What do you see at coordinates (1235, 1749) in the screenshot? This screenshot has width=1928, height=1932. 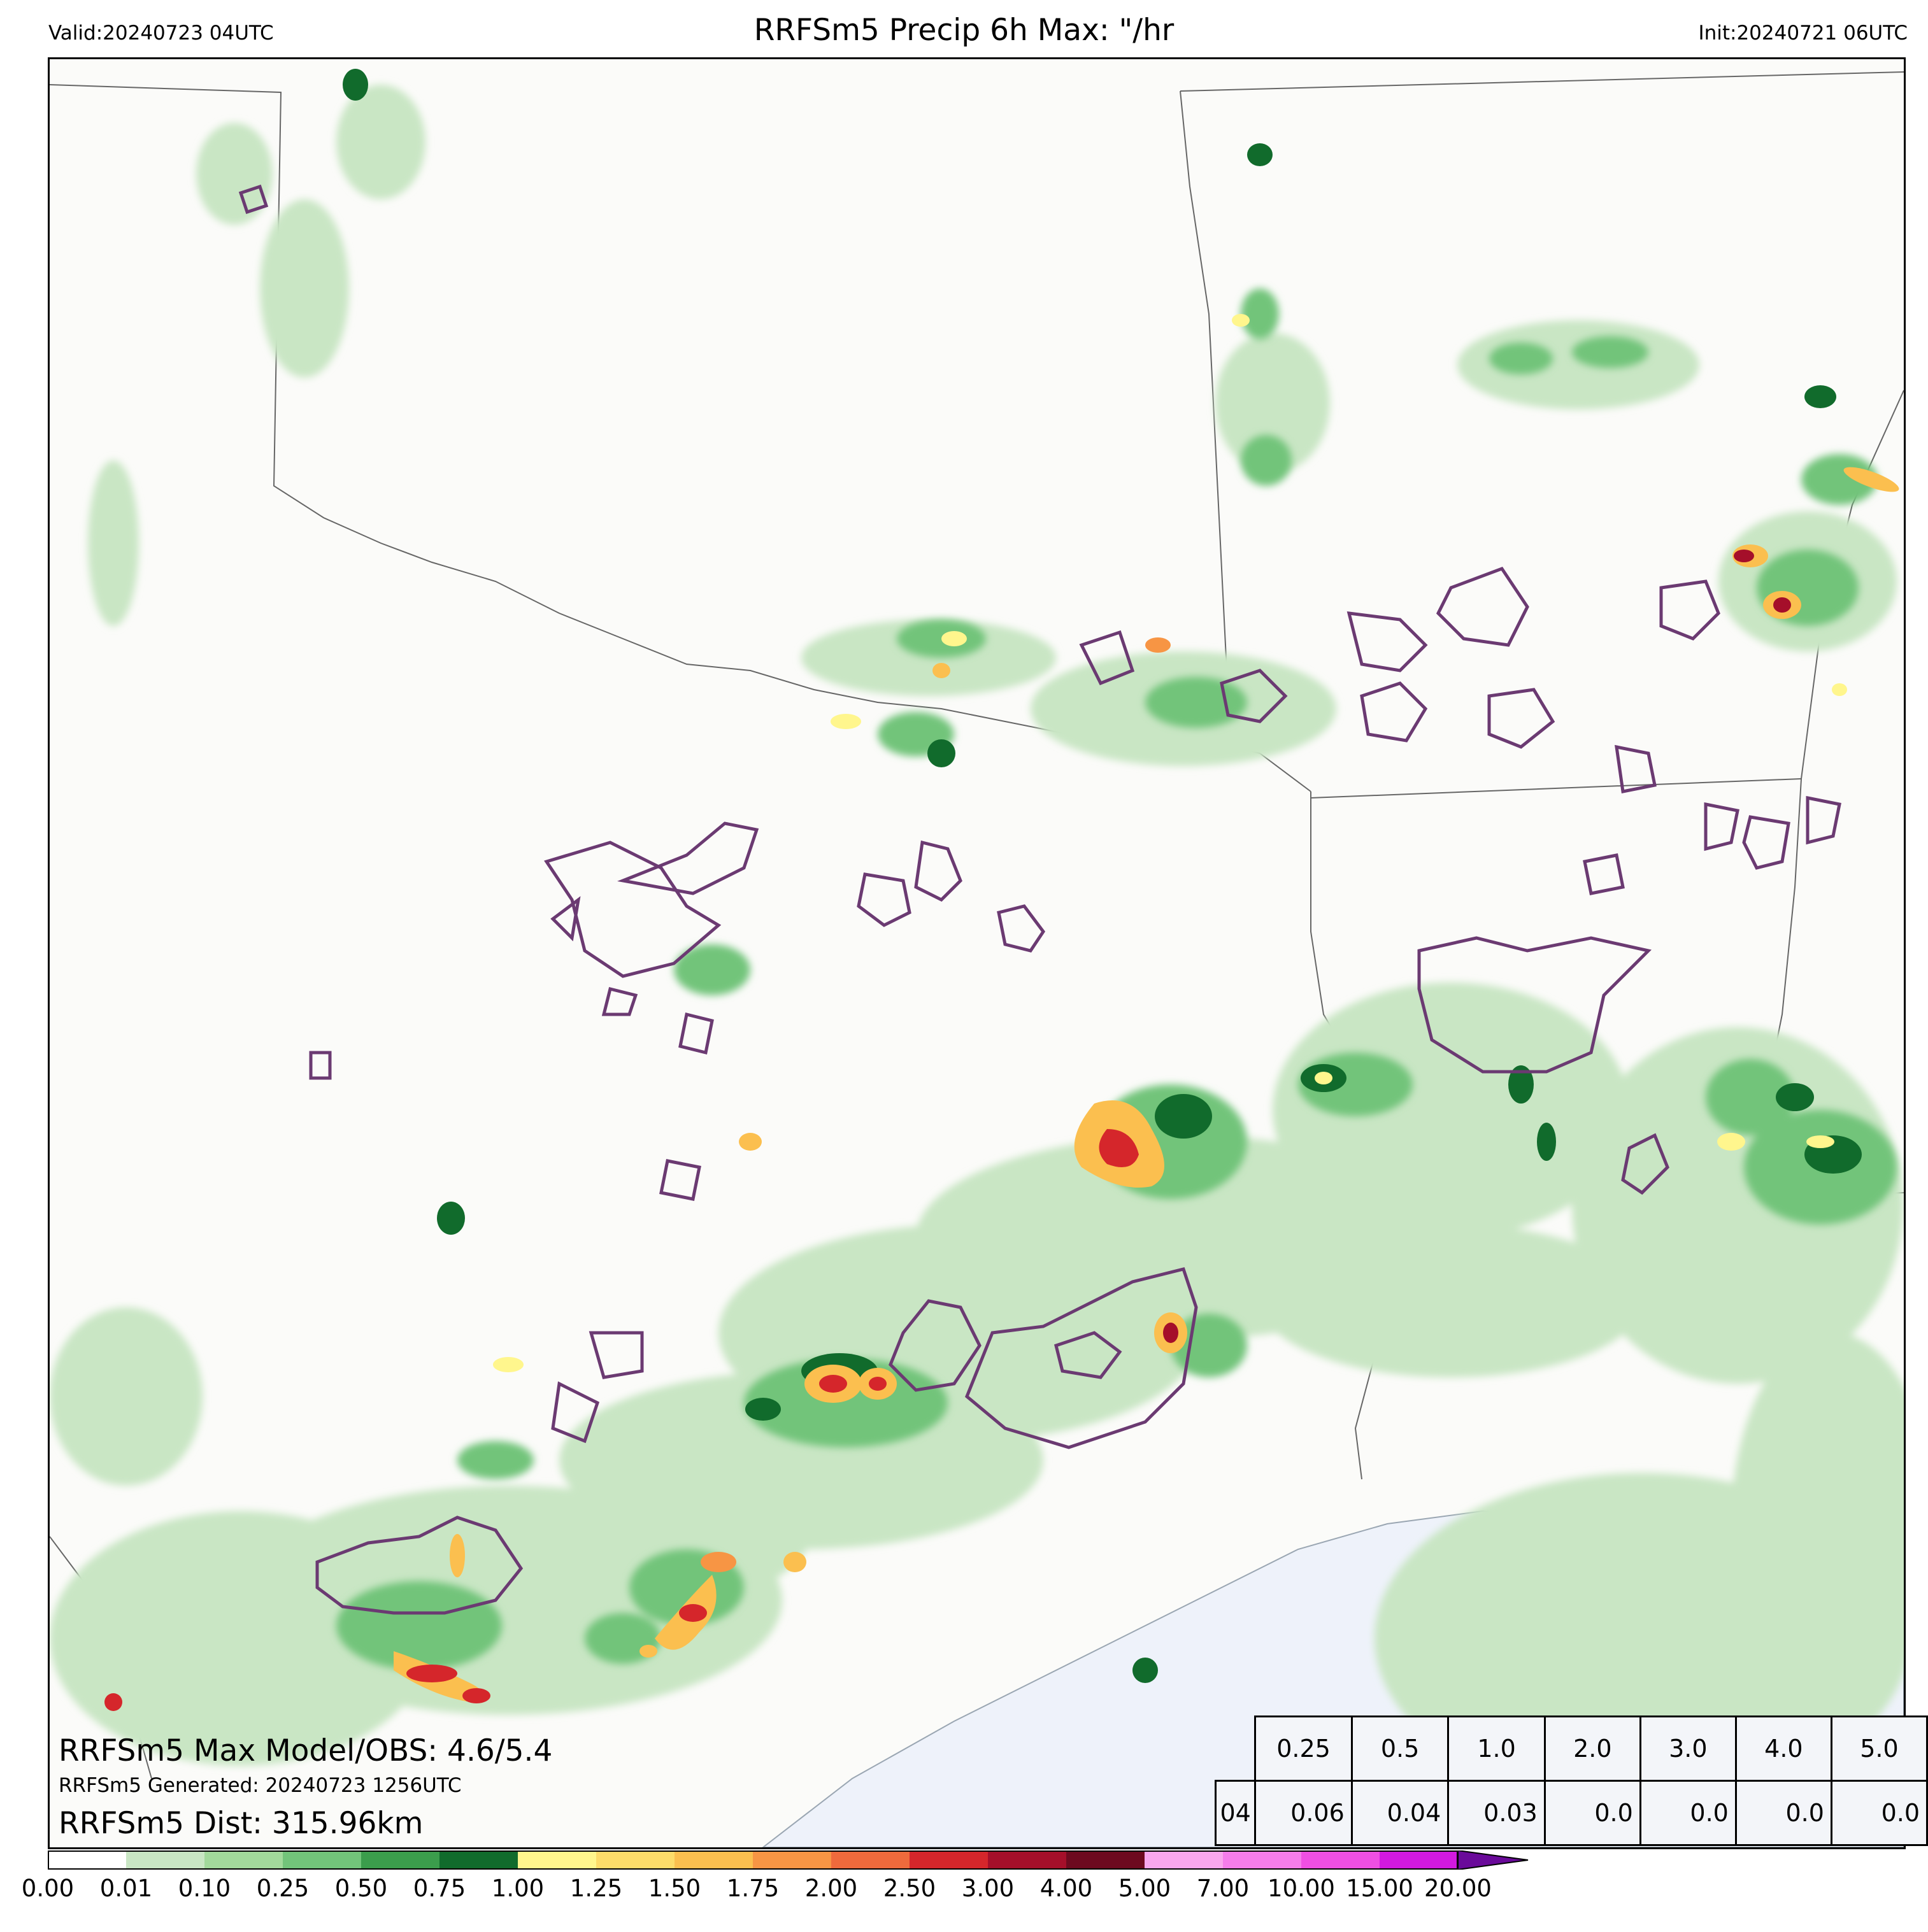 I see `stats-corner` at bounding box center [1235, 1749].